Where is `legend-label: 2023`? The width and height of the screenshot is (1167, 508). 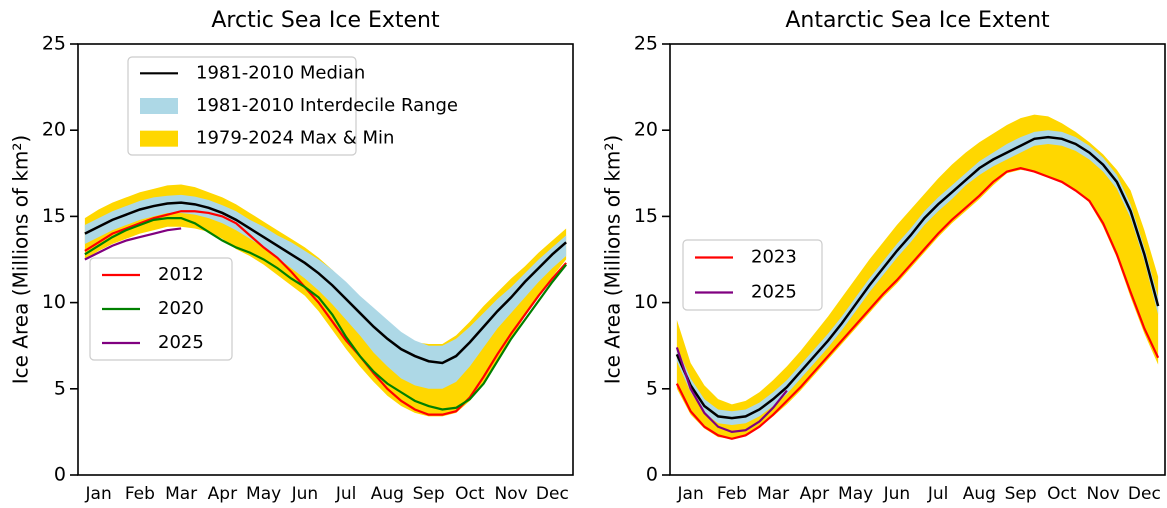
legend-label: 2023 is located at coordinates (774, 257).